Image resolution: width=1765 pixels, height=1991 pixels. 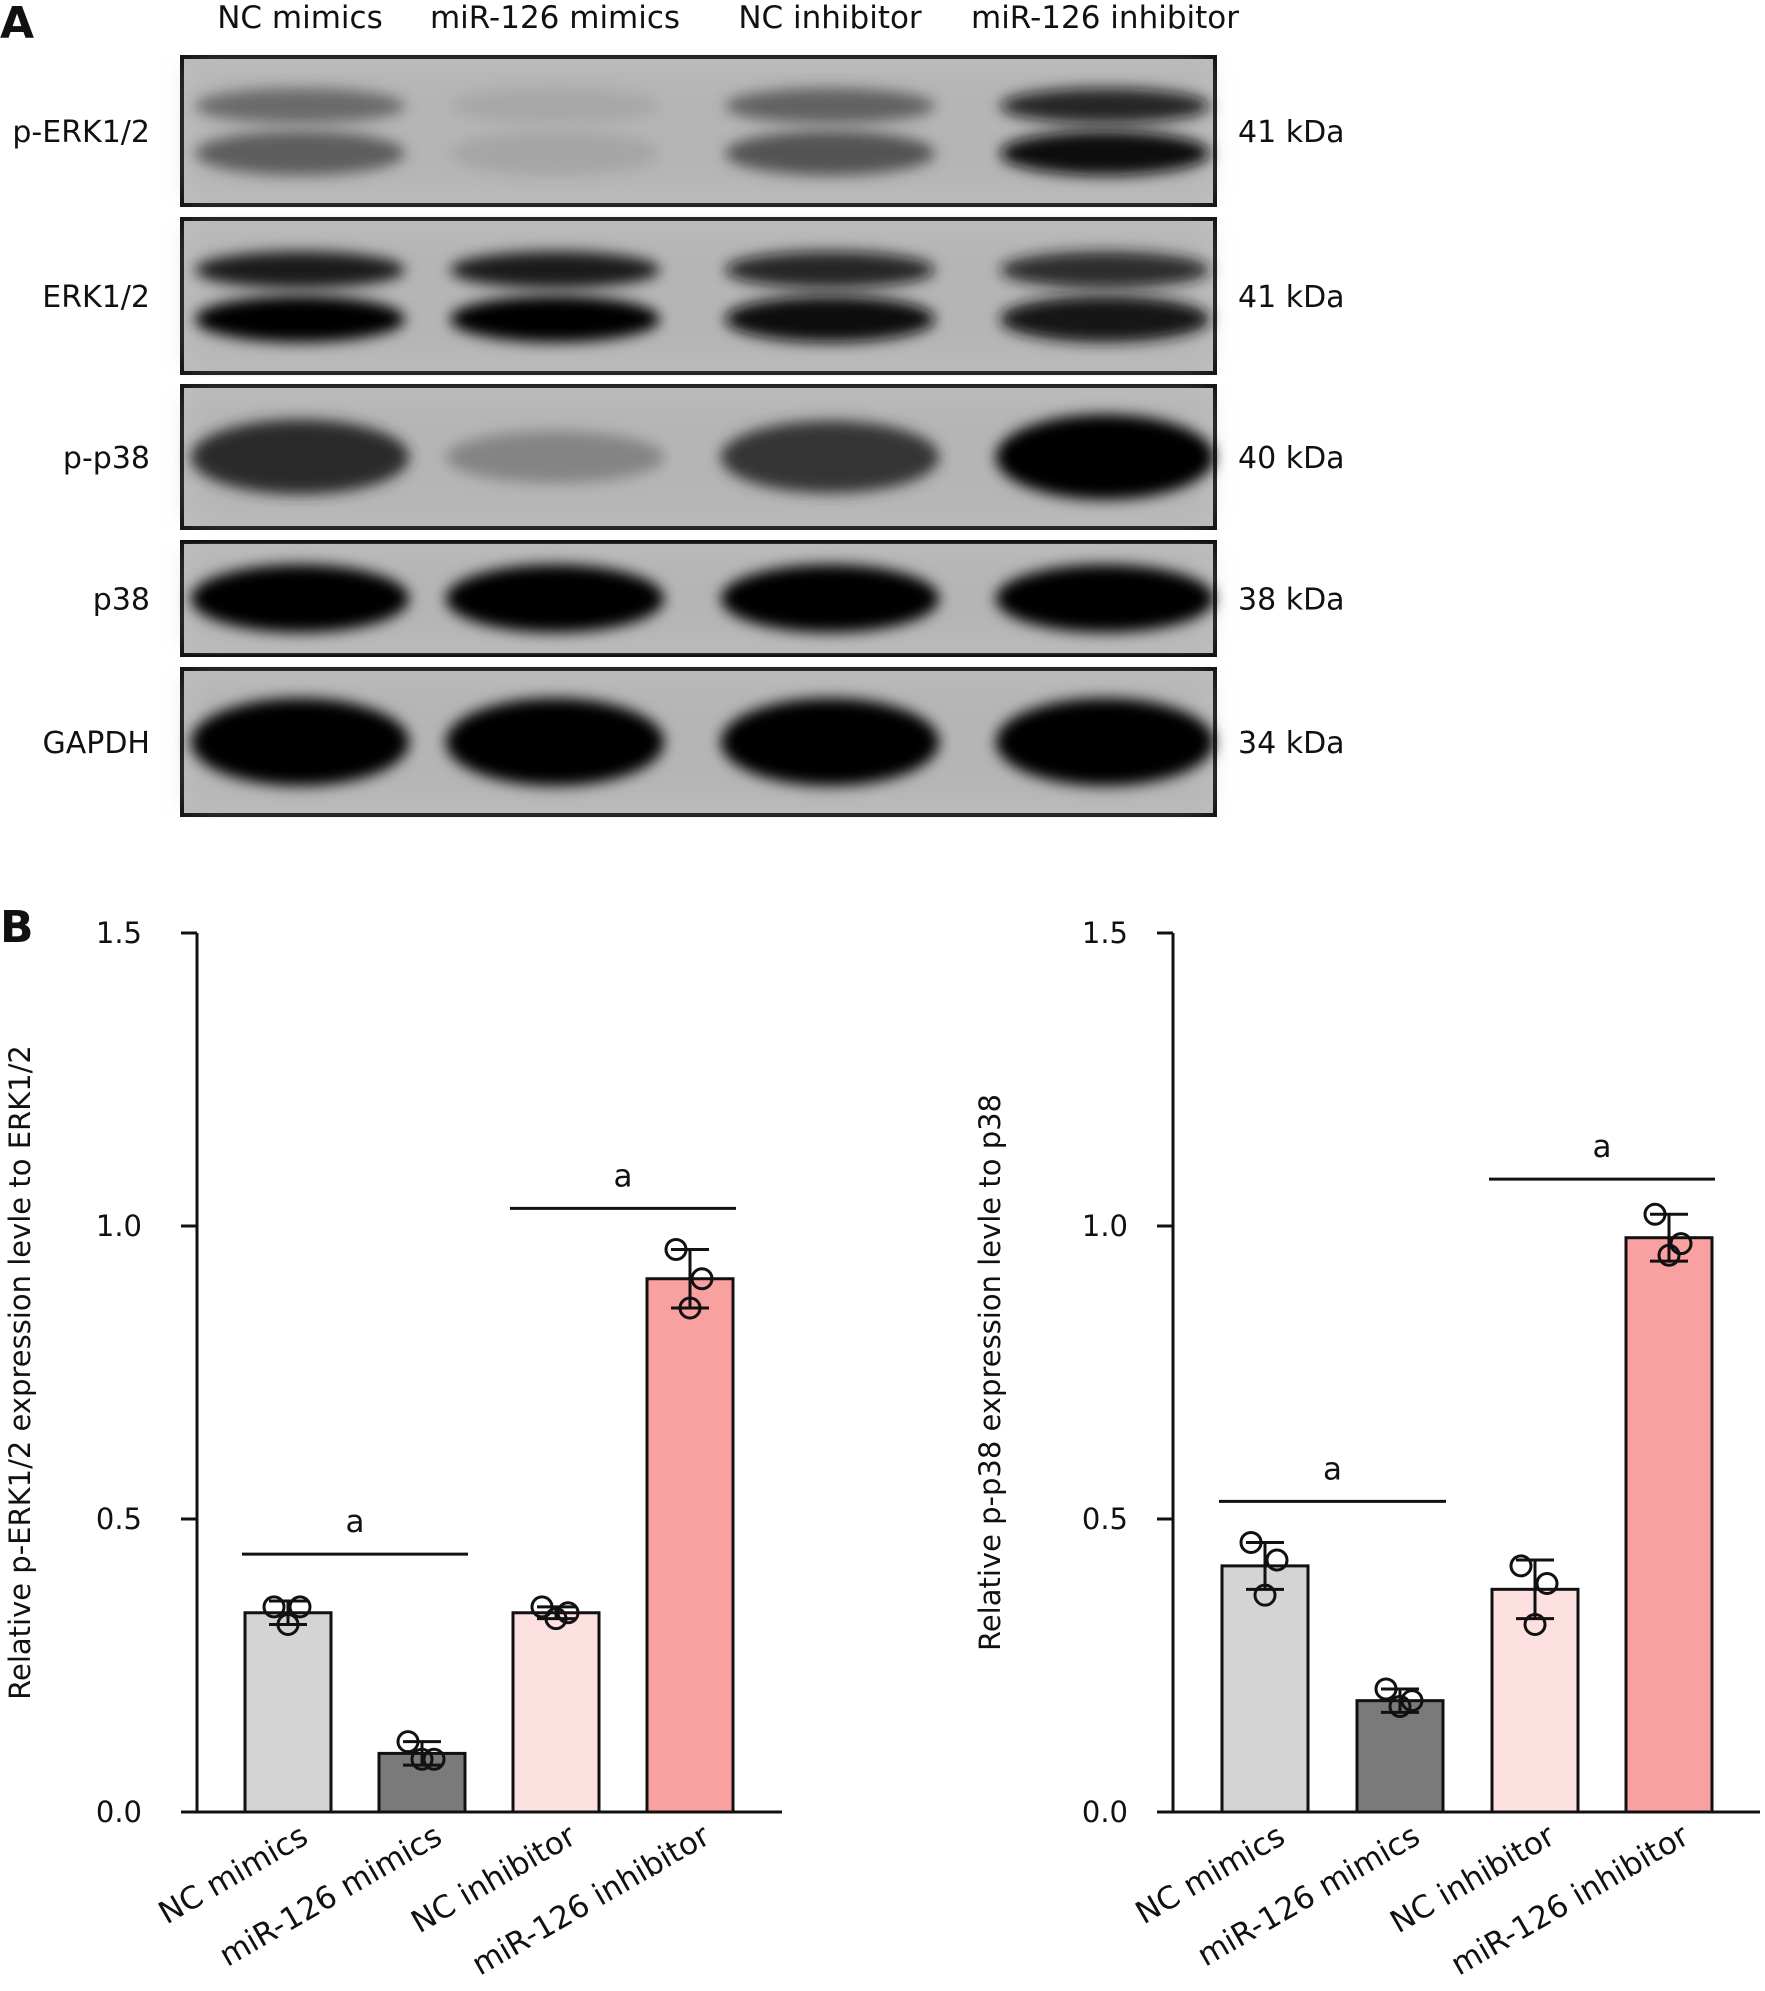 What do you see at coordinates (1291, 600) in the screenshot?
I see `molecular-weight-label: 38 kDa` at bounding box center [1291, 600].